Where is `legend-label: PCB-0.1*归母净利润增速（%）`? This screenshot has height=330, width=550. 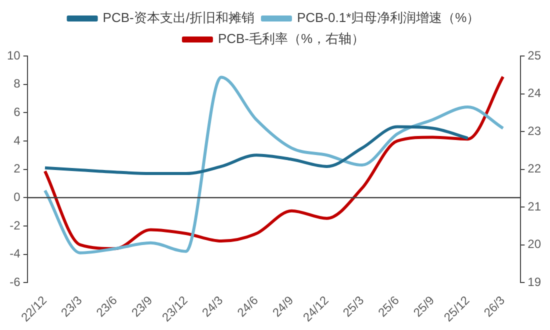
legend-label: PCB-0.1*归母净利润增速（%） is located at coordinates (388, 18).